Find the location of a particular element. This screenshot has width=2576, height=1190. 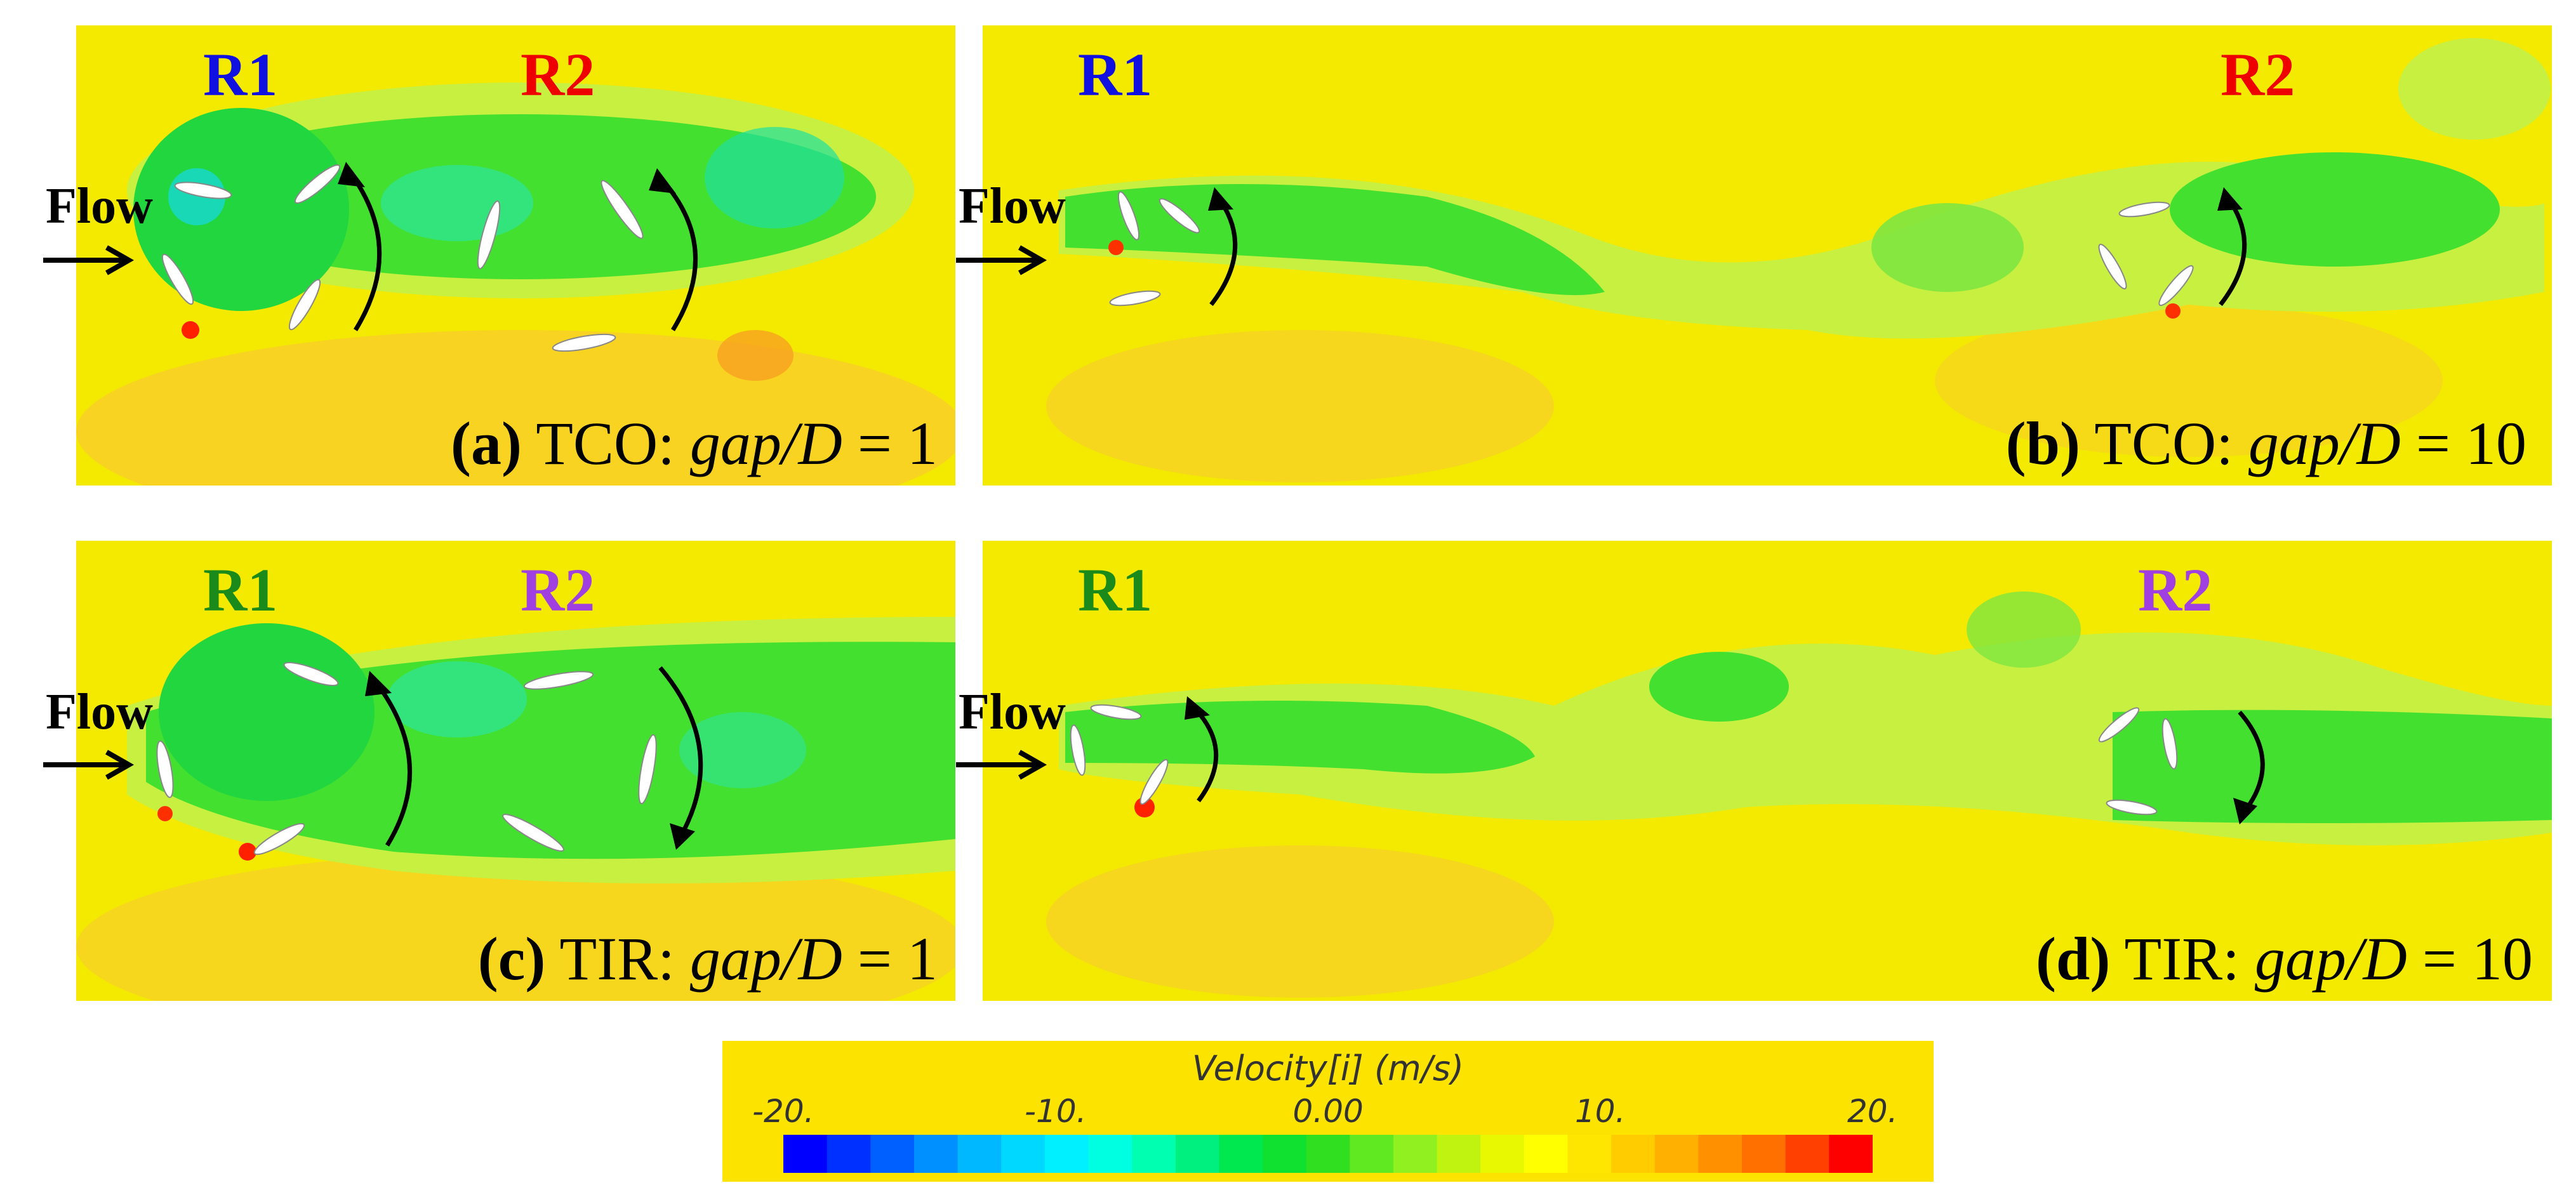

legend-tick: 20. is located at coordinates (1872, 1111).